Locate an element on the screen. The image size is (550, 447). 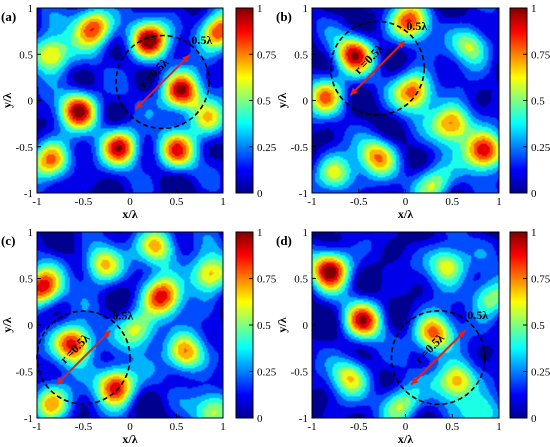
panel-label: (a) is located at coordinates (8, 16).